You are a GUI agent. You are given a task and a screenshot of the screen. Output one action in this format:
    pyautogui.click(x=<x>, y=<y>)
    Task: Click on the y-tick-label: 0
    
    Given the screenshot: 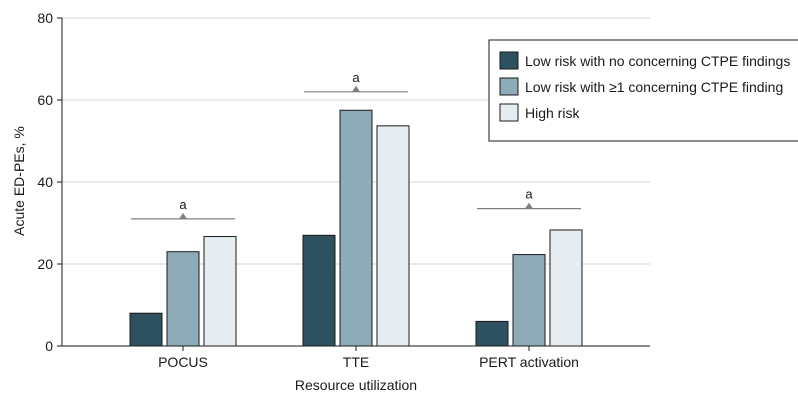 What is the action you would take?
    pyautogui.click(x=49, y=346)
    